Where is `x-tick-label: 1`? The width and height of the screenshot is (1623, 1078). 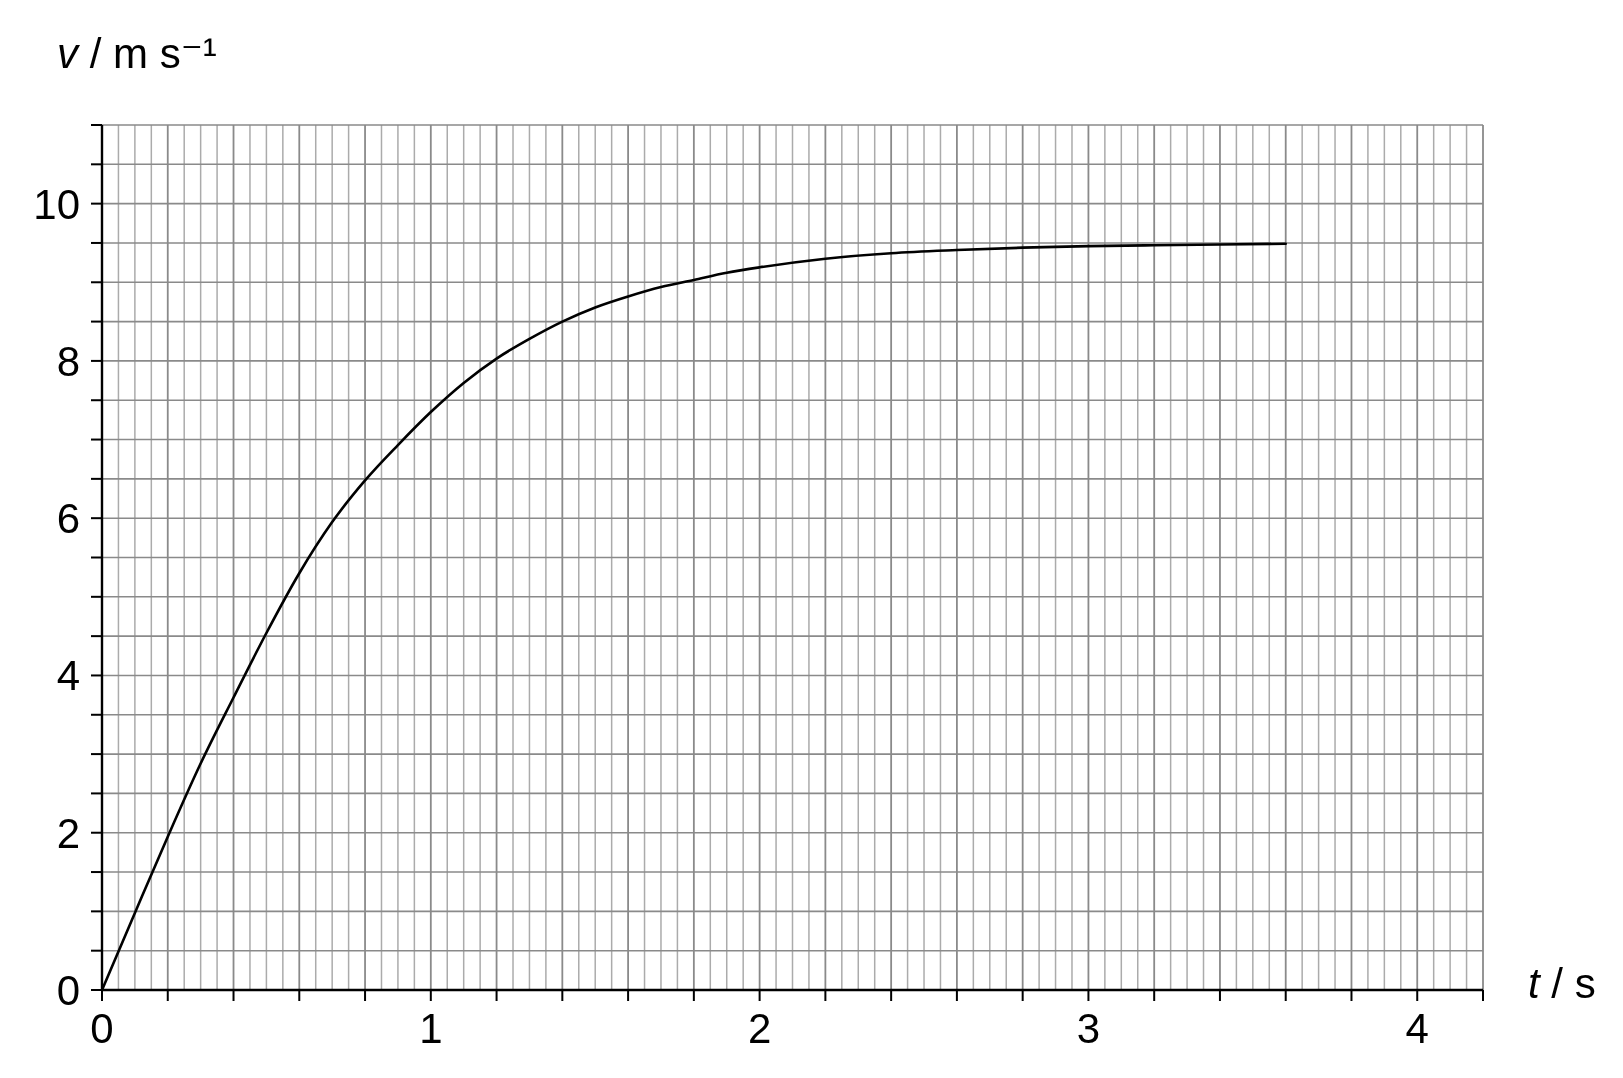 x-tick-label: 1 is located at coordinates (431, 1028).